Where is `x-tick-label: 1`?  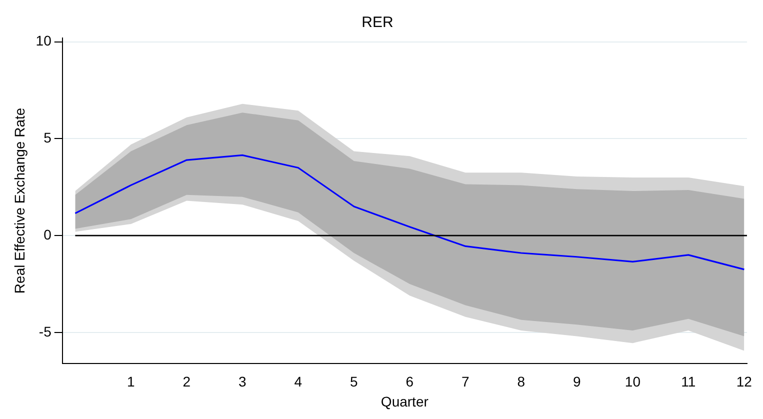
x-tick-label: 1 is located at coordinates (131, 382).